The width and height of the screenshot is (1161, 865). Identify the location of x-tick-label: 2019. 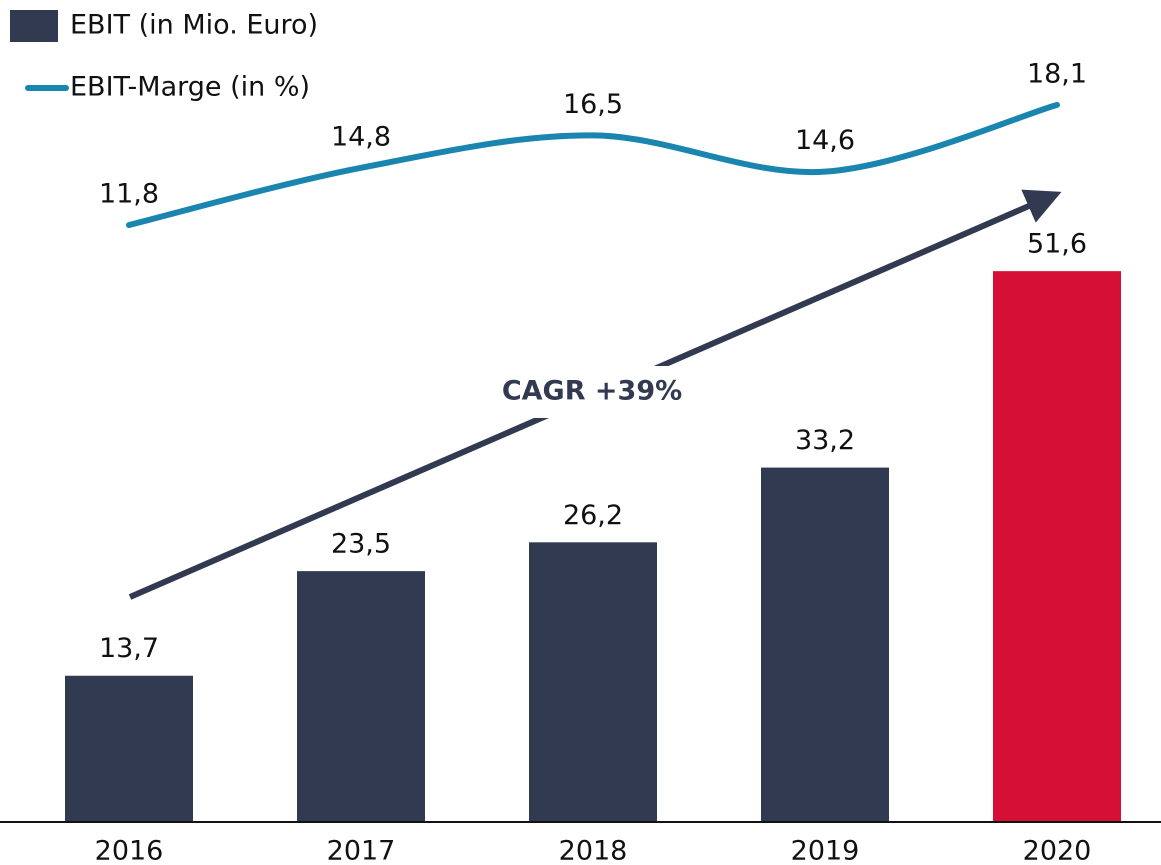
(825, 850).